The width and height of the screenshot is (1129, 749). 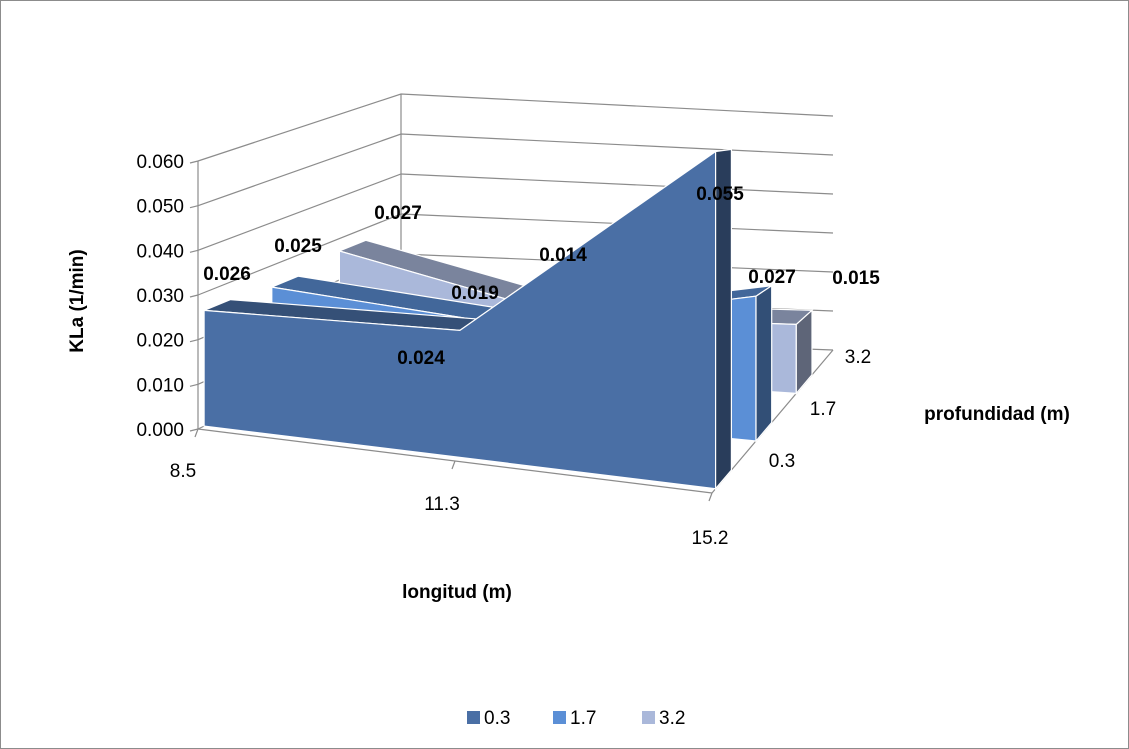 What do you see at coordinates (160, 207) in the screenshot?
I see `y-tick-label: 0.050` at bounding box center [160, 207].